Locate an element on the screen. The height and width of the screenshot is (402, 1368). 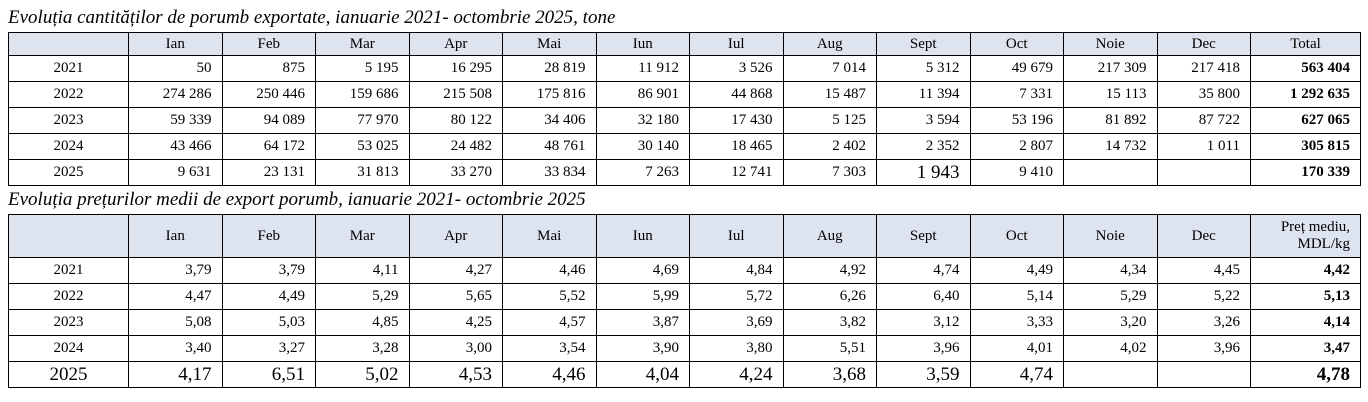
header-cell: Total is located at coordinates (1305, 44).